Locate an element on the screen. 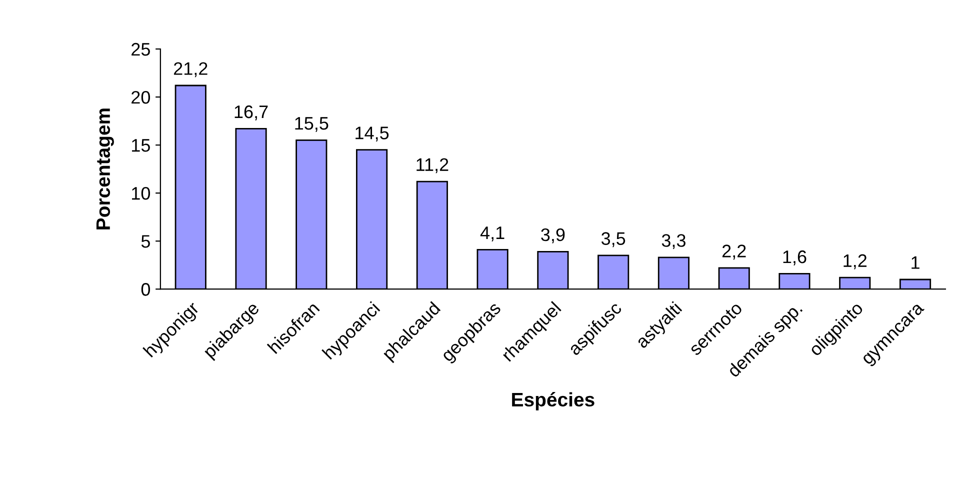 This screenshot has height=490, width=955. x-axis-title: Espécies is located at coordinates (553, 401).